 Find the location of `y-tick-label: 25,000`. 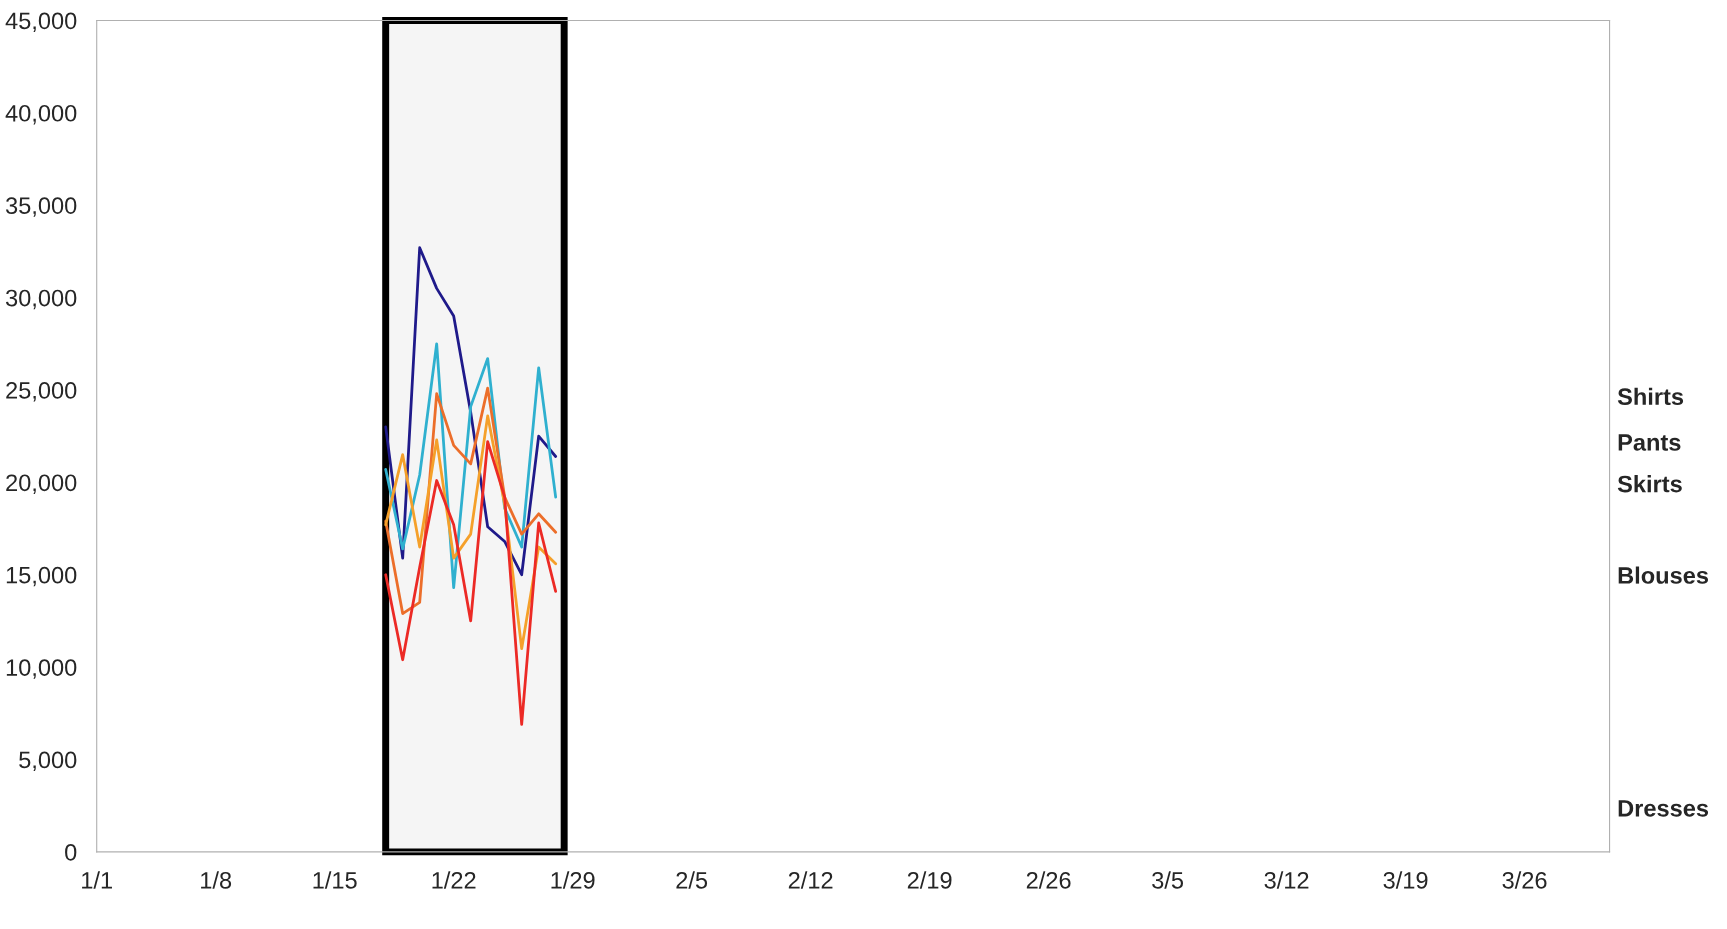

y-tick-label: 25,000 is located at coordinates (41, 392).